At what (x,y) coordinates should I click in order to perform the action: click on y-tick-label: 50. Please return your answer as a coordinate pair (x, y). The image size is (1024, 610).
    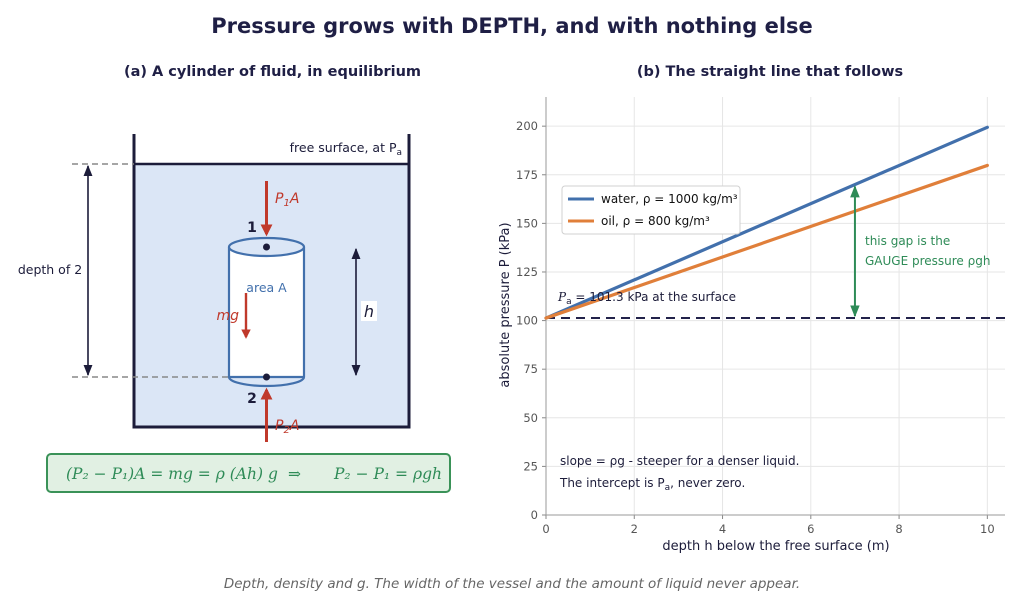
    Looking at the image, I should click on (530, 418).